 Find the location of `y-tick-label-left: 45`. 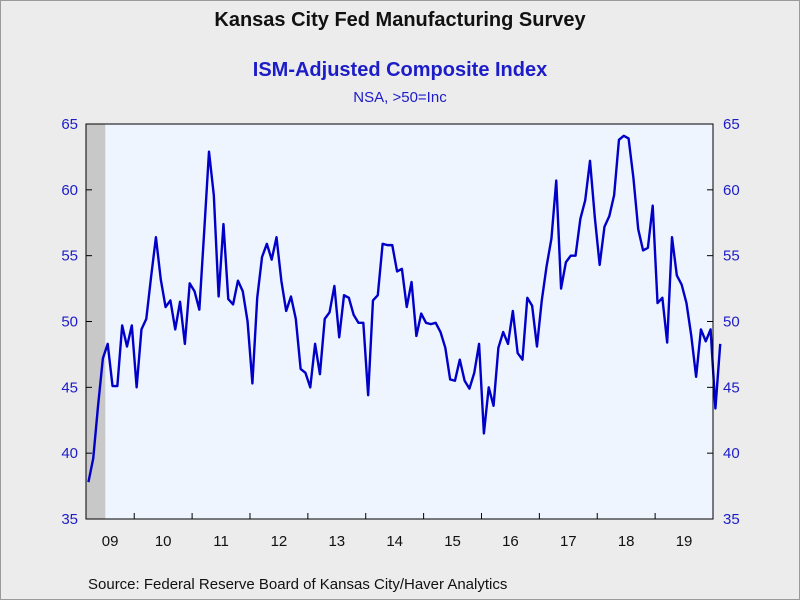

y-tick-label-left: 45 is located at coordinates (69, 387).